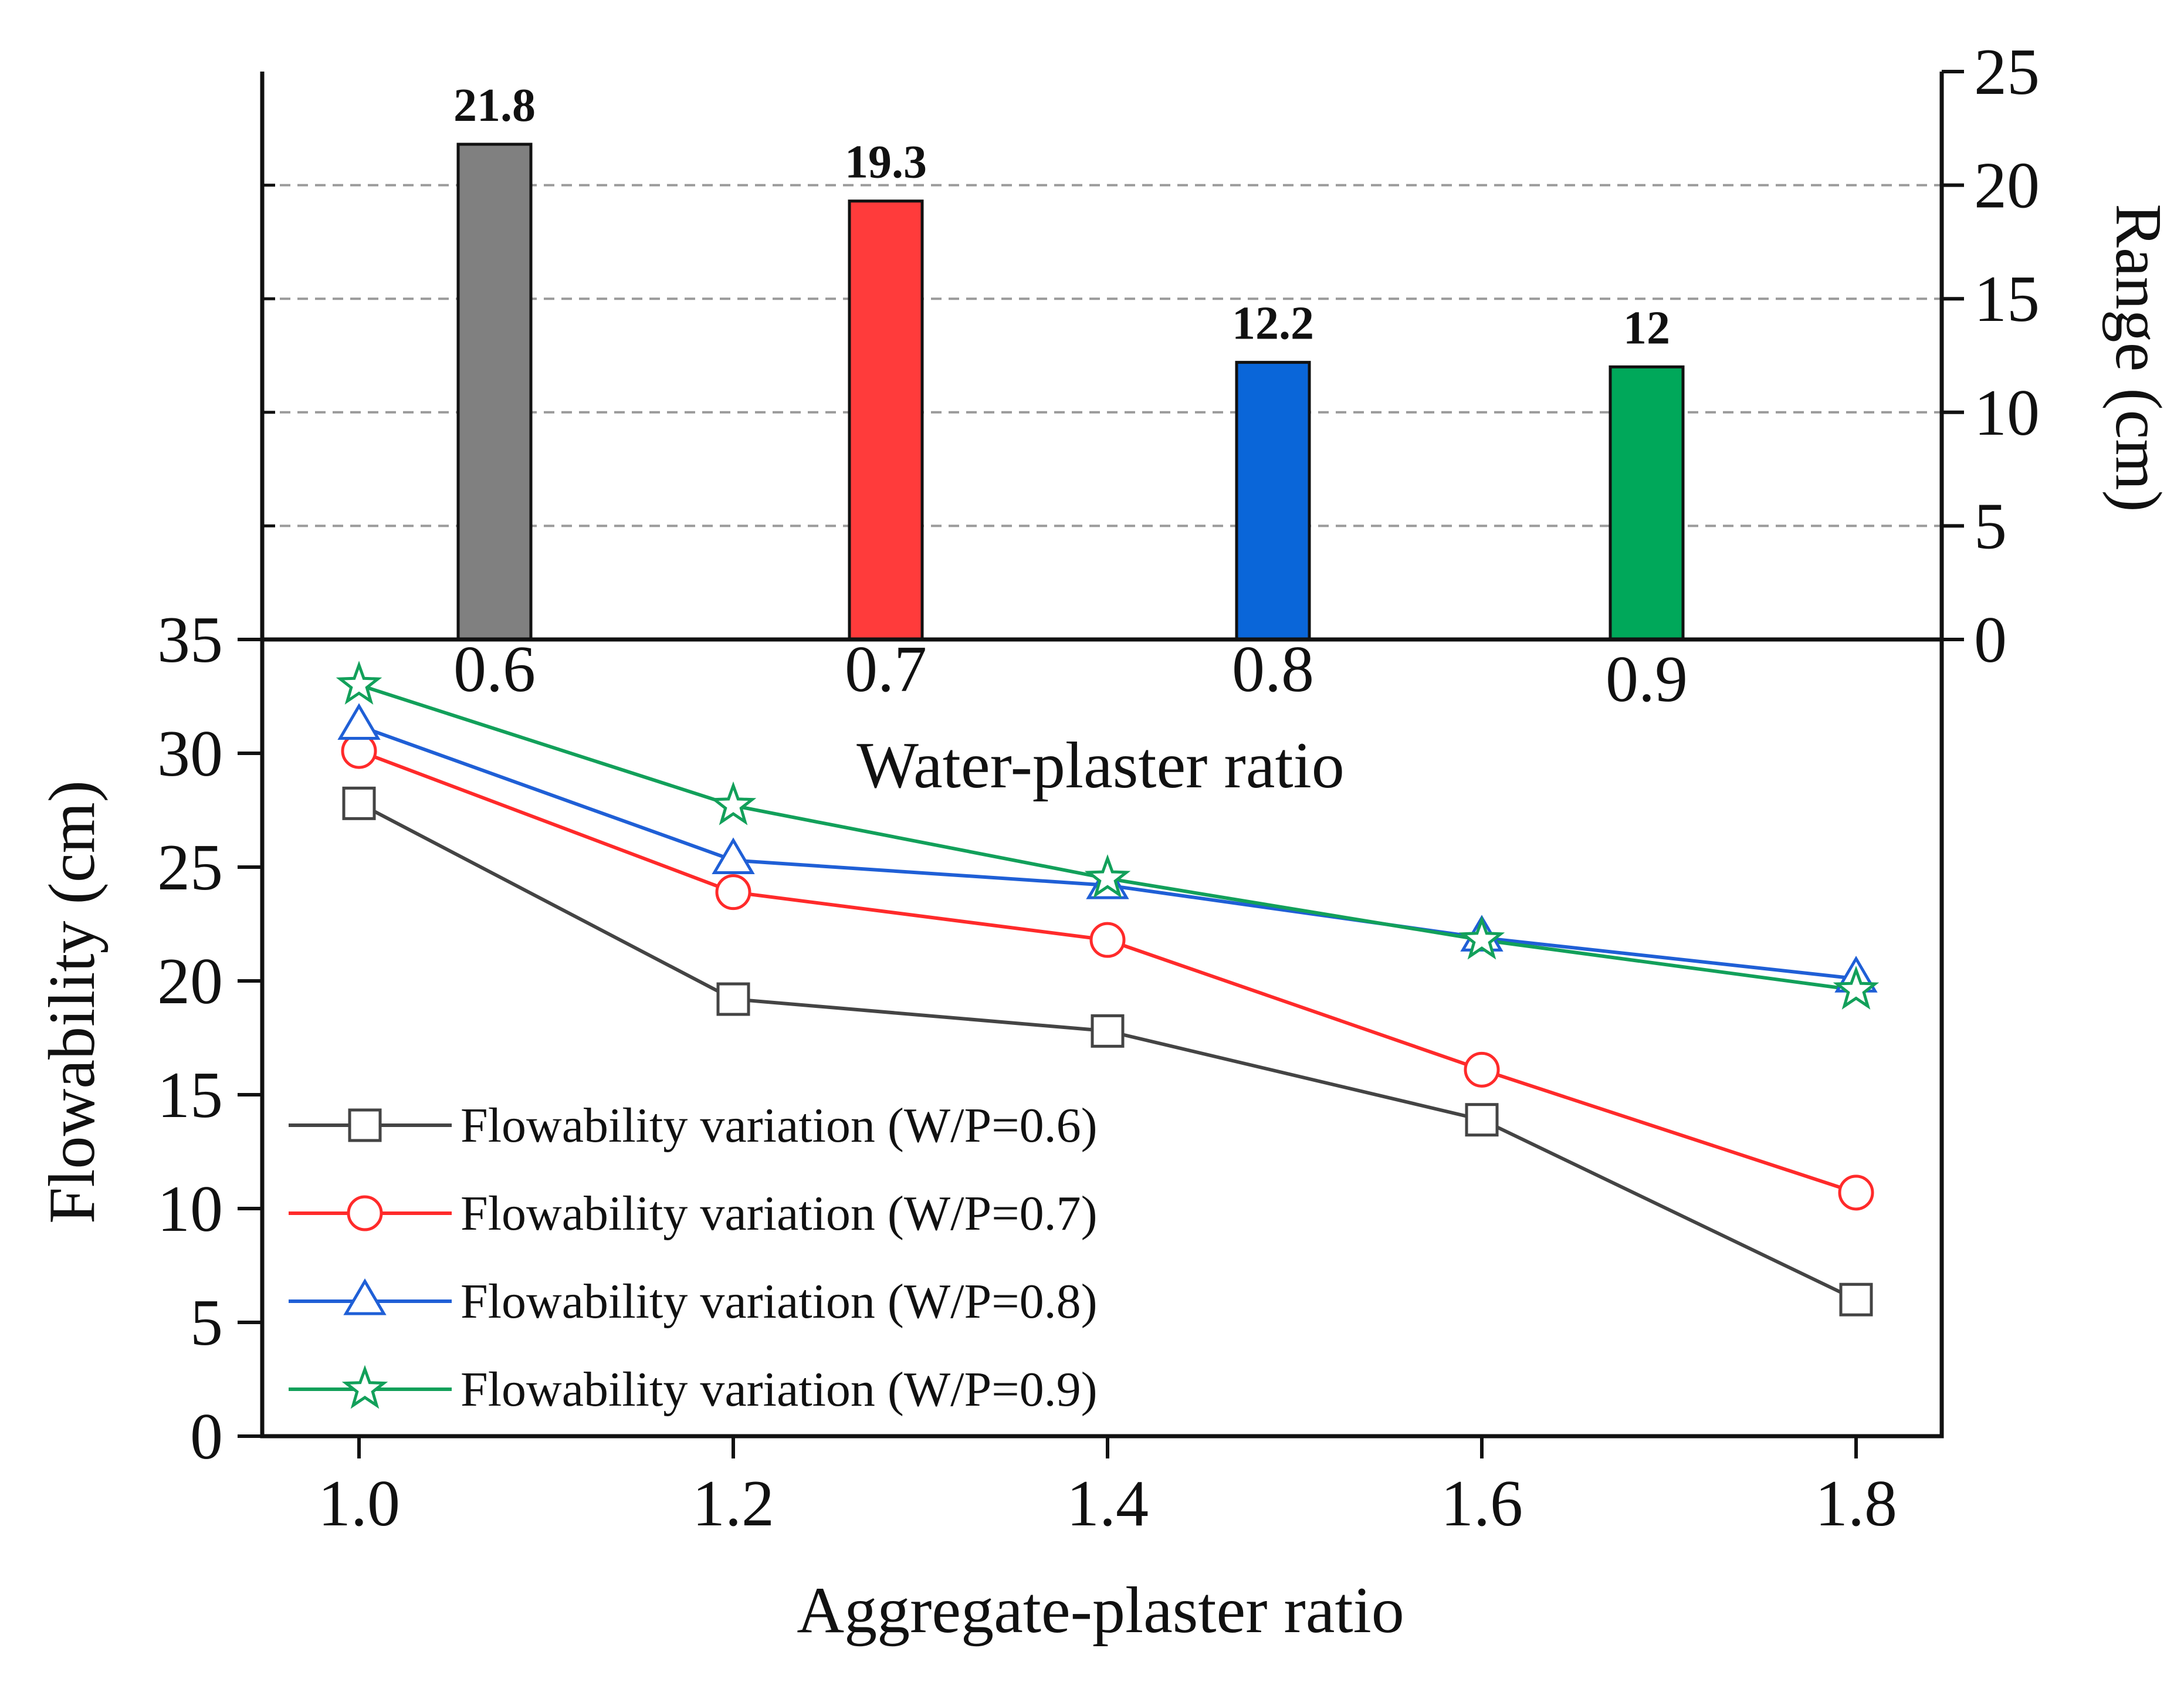 This screenshot has height=1682, width=2184. I want to click on bar-y-tick-label: 15, so click(2007, 299).